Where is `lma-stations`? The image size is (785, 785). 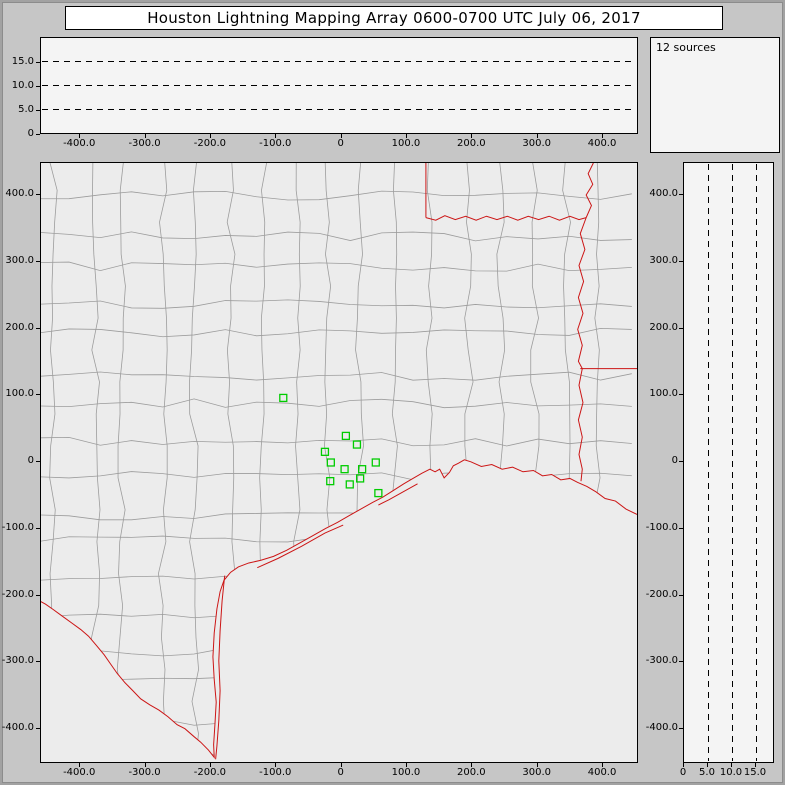 lma-stations is located at coordinates (331, 445).